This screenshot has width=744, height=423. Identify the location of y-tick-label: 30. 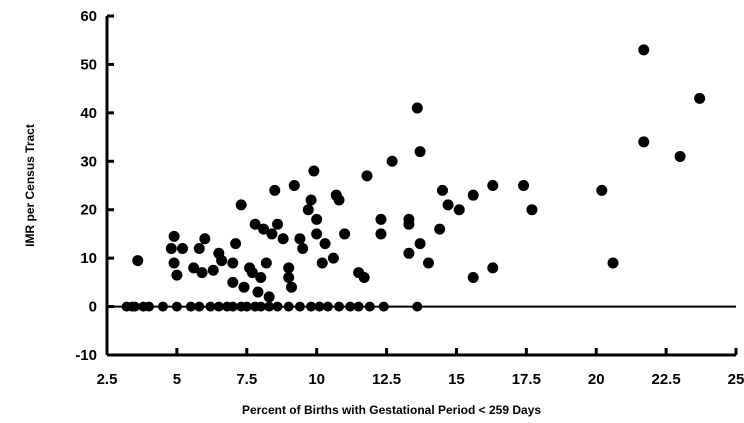
(88, 161).